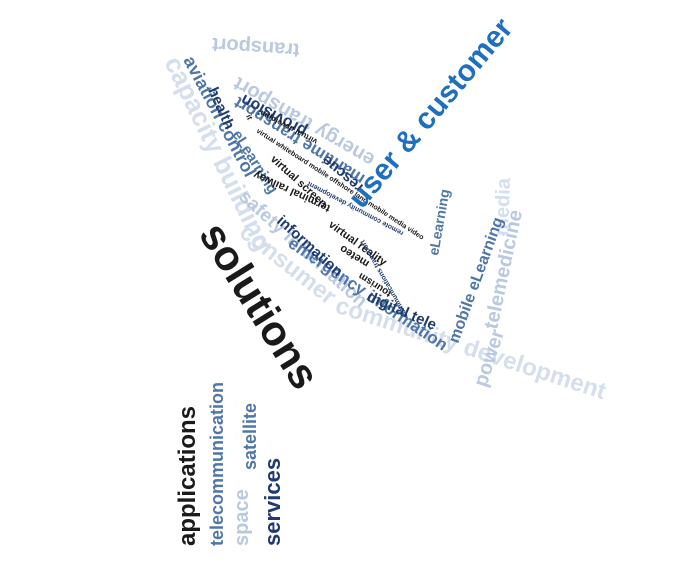 The height and width of the screenshot is (583, 700). Describe the element at coordinates (438, 222) in the screenshot. I see `word-elearning-2: eLearning` at that location.